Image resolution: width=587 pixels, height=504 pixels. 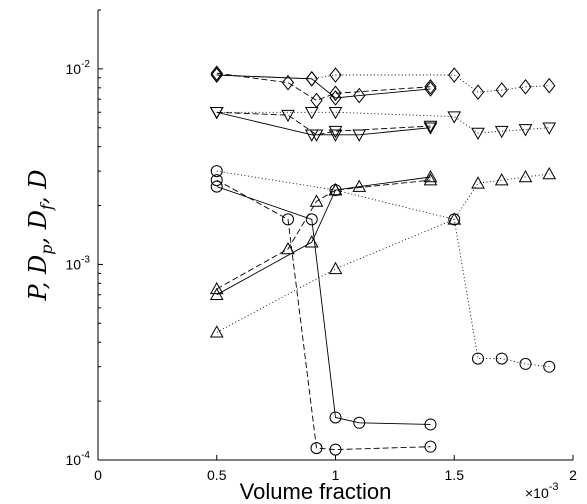 I want to click on y-tick-label: 10⁻³, so click(x=78, y=263).